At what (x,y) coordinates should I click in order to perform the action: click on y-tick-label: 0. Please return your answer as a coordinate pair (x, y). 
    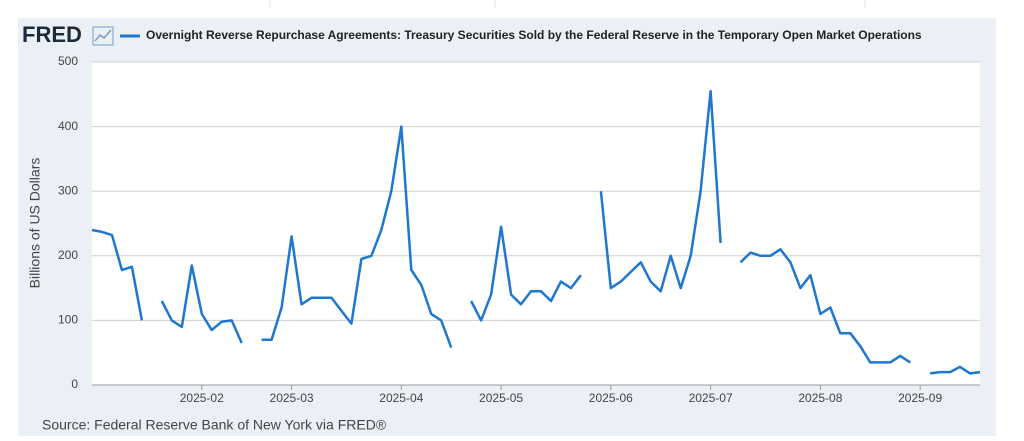
    Looking at the image, I should click on (74, 384).